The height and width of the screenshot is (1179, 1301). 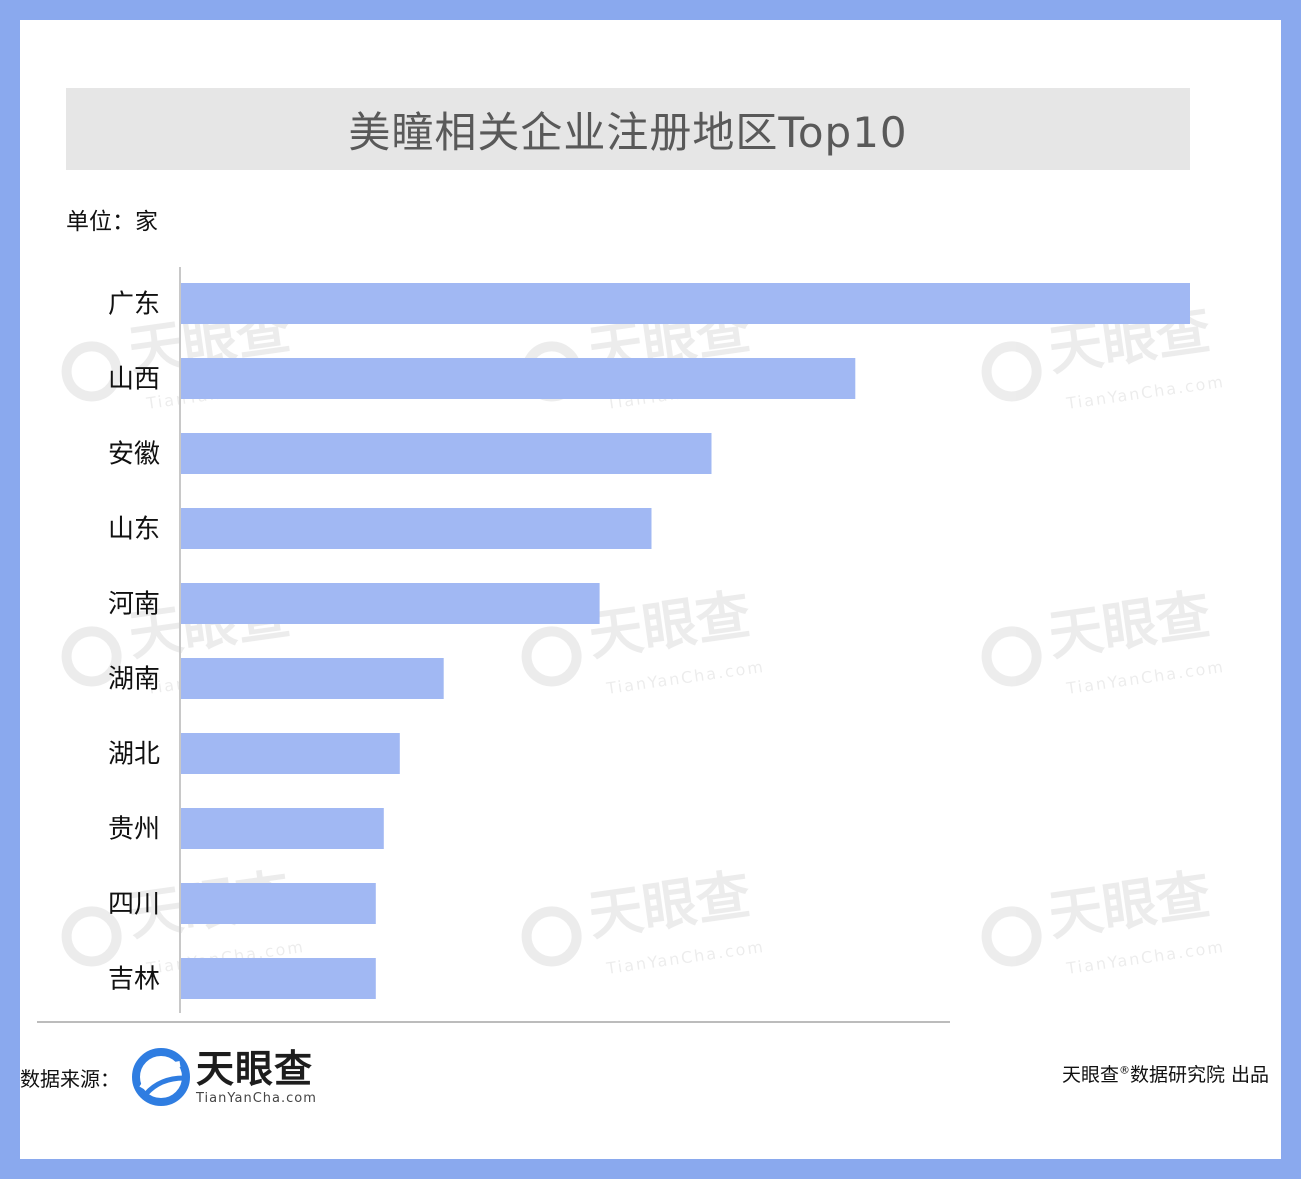 What do you see at coordinates (134, 680) in the screenshot?
I see `category-label: 湖南` at bounding box center [134, 680].